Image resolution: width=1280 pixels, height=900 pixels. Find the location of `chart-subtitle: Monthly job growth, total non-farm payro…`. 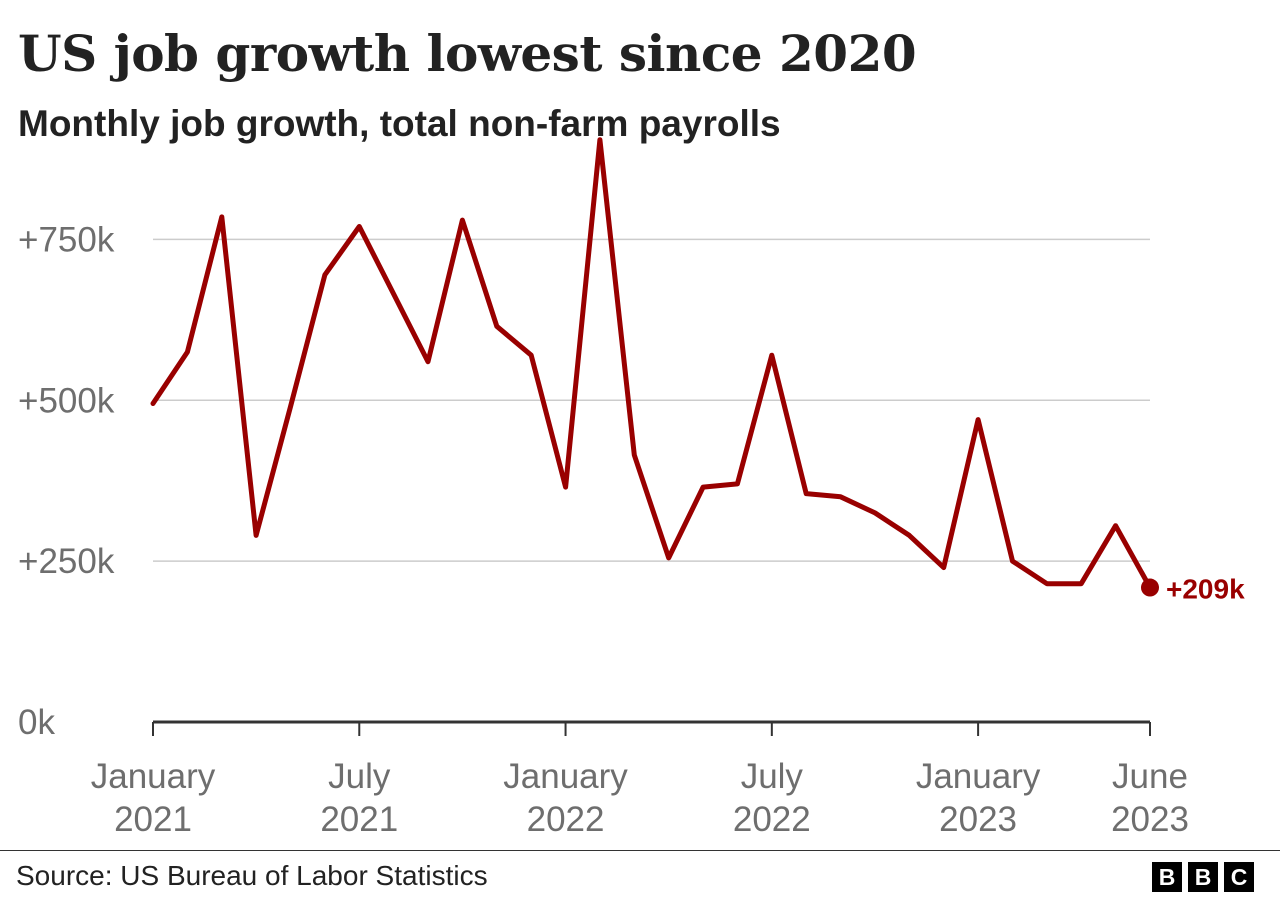

chart-subtitle: Monthly job growth, total non-farm payro… is located at coordinates (399, 123).